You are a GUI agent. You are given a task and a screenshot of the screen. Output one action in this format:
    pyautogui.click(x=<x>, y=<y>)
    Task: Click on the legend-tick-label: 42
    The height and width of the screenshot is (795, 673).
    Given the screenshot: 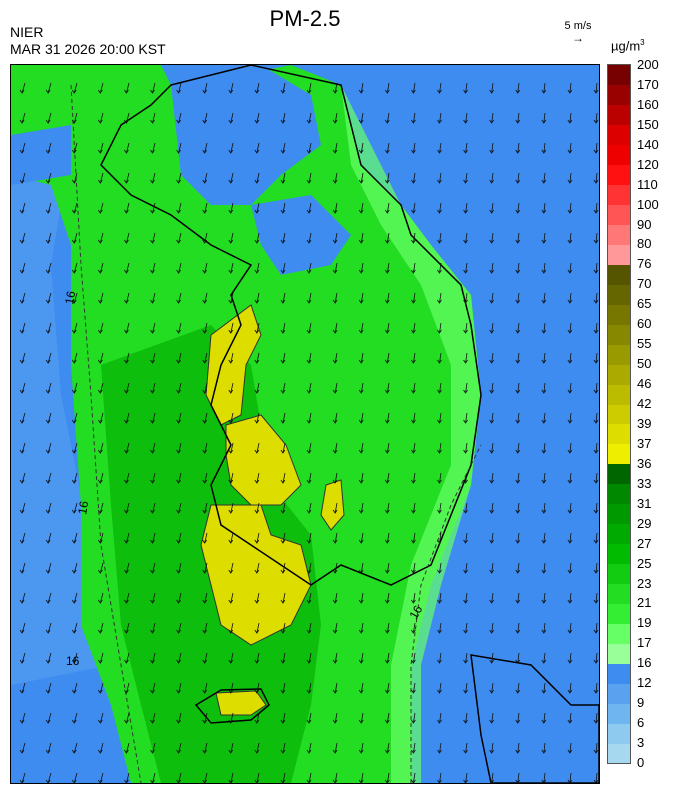 What is the action you would take?
    pyautogui.click(x=644, y=404)
    